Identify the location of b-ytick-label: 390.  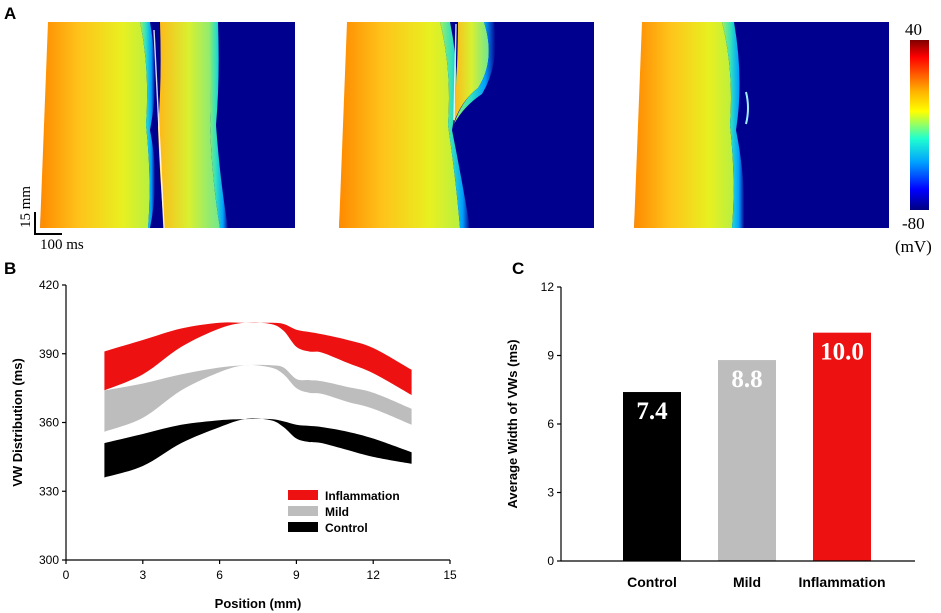
(49, 354).